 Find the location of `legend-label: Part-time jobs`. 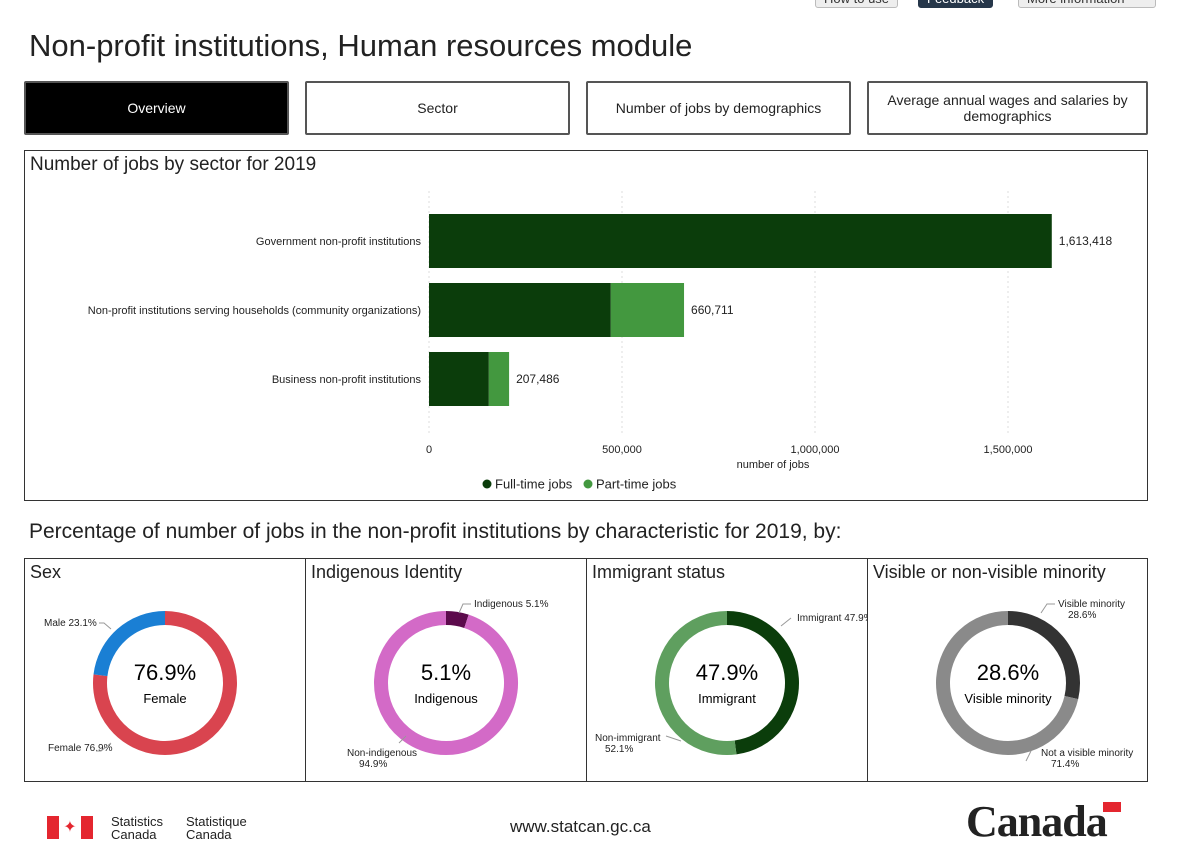

legend-label: Part-time jobs is located at coordinates (636, 484).